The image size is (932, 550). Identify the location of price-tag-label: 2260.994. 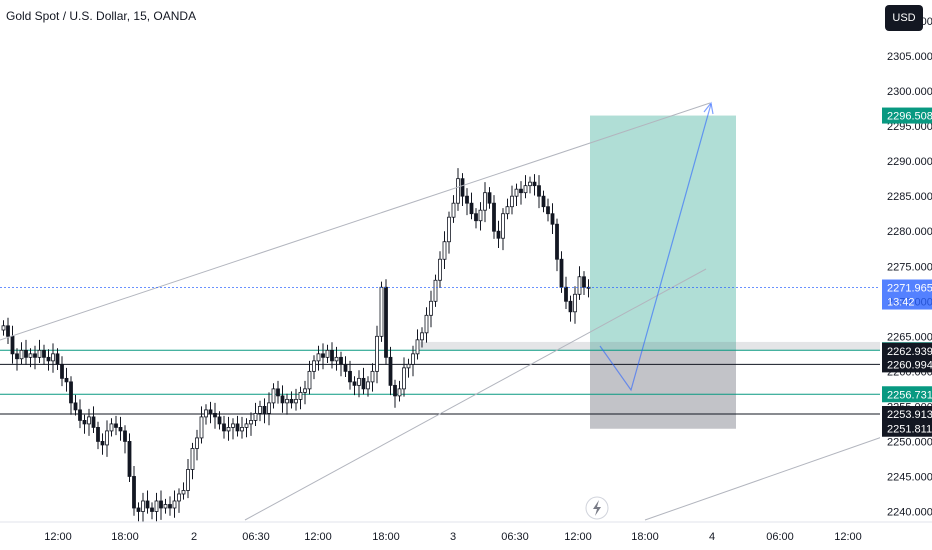
(909, 365).